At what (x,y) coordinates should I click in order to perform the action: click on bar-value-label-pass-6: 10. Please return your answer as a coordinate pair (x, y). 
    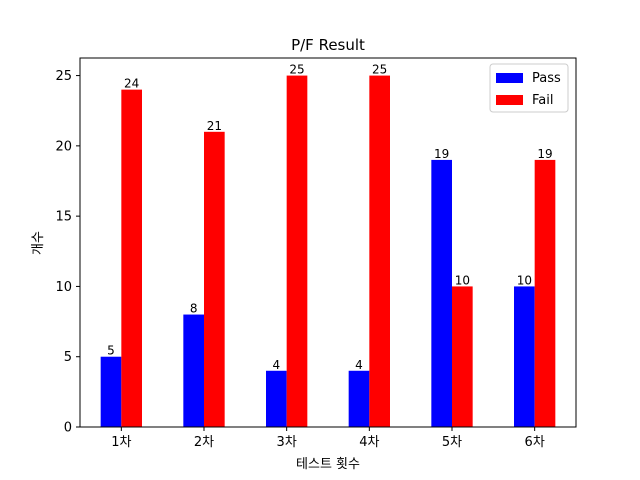
    Looking at the image, I should click on (524, 280).